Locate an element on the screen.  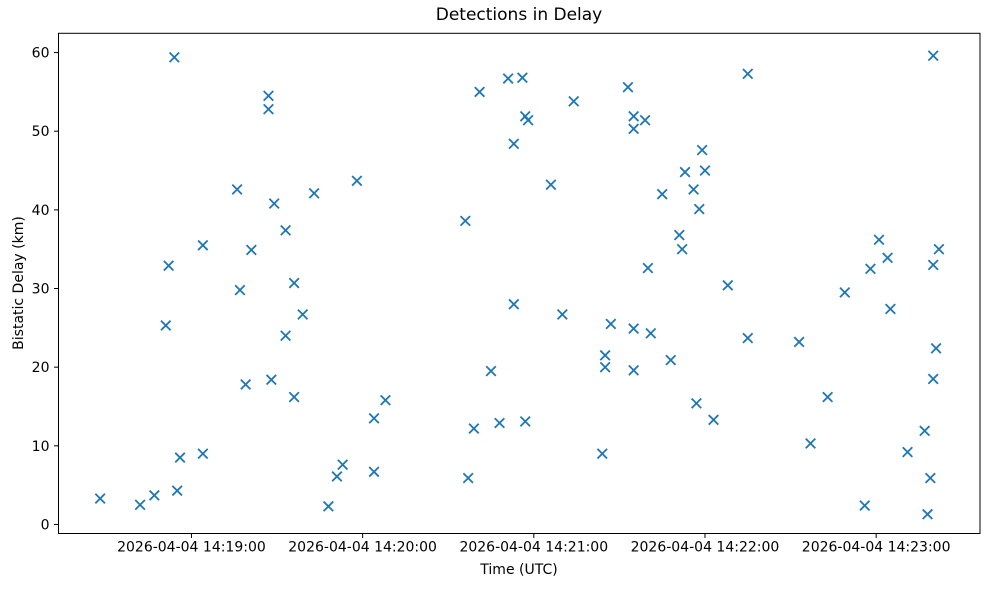
y-tick-label: 40 is located at coordinates (41, 211).